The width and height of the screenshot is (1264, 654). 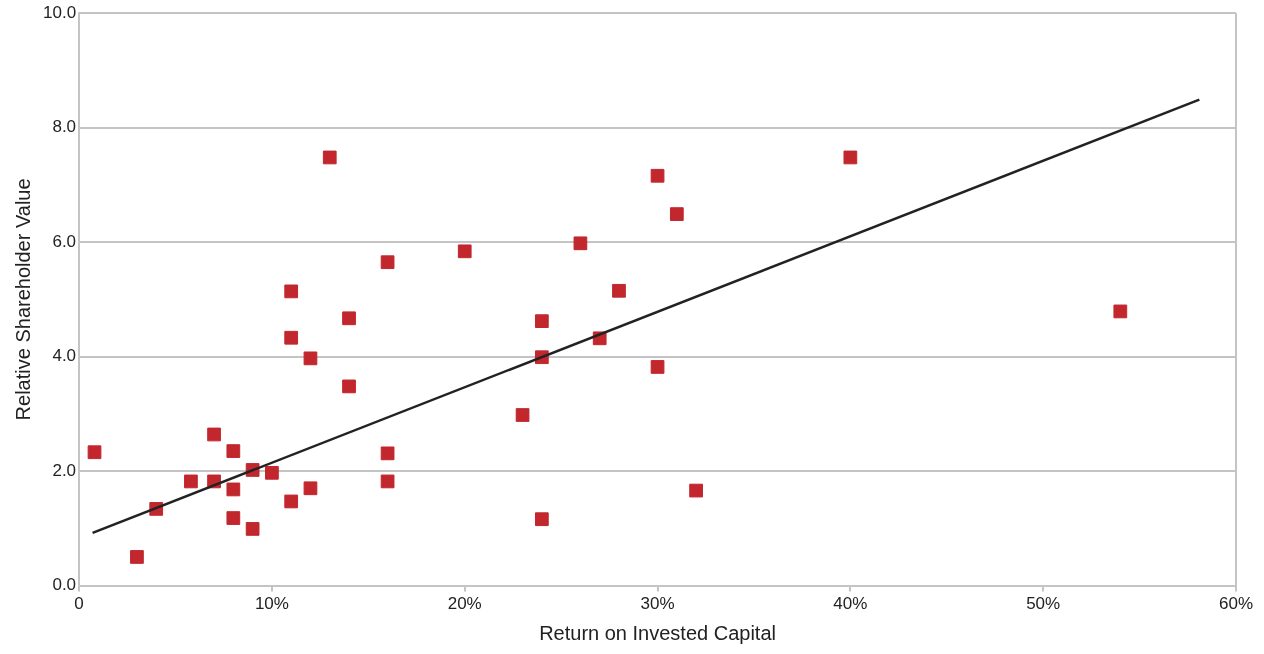 I want to click on y-tick-label: 6.0, so click(x=64, y=241).